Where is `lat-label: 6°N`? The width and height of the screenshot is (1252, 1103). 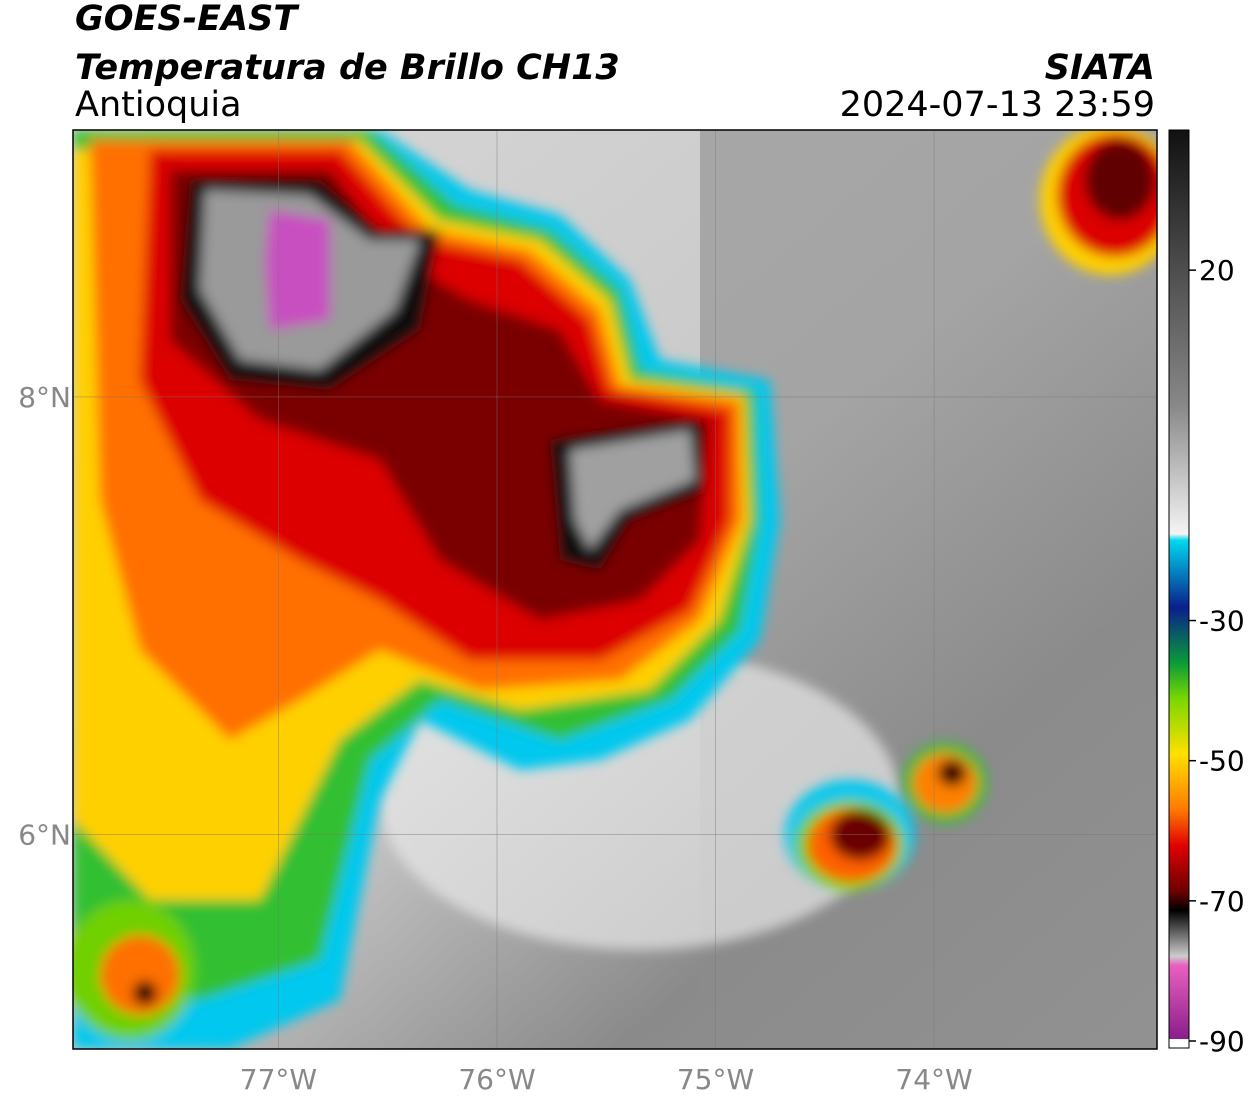 lat-label: 6°N is located at coordinates (44, 835).